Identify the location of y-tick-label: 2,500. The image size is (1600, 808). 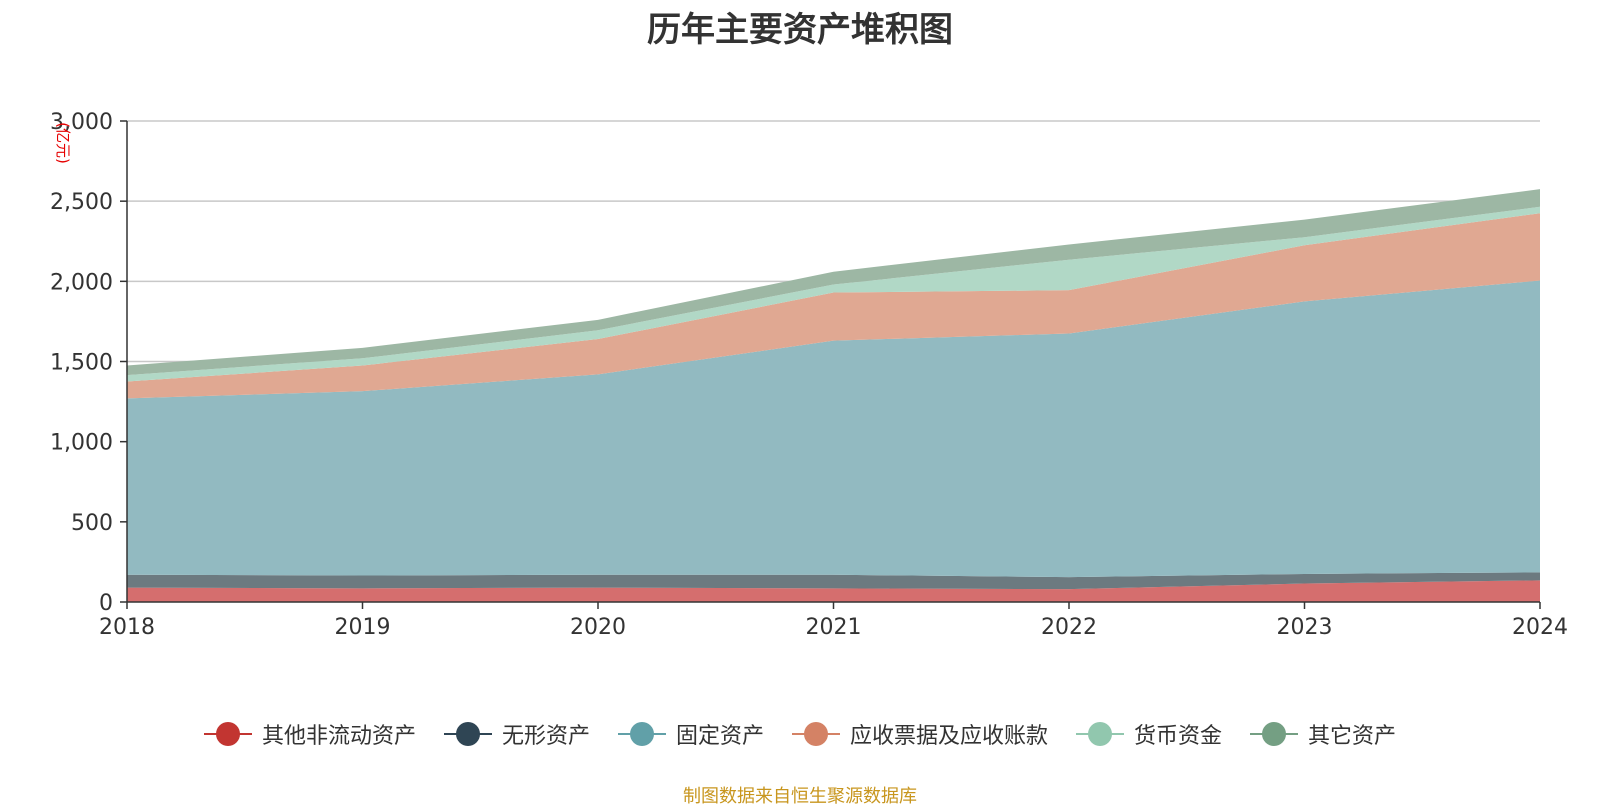
(81, 202).